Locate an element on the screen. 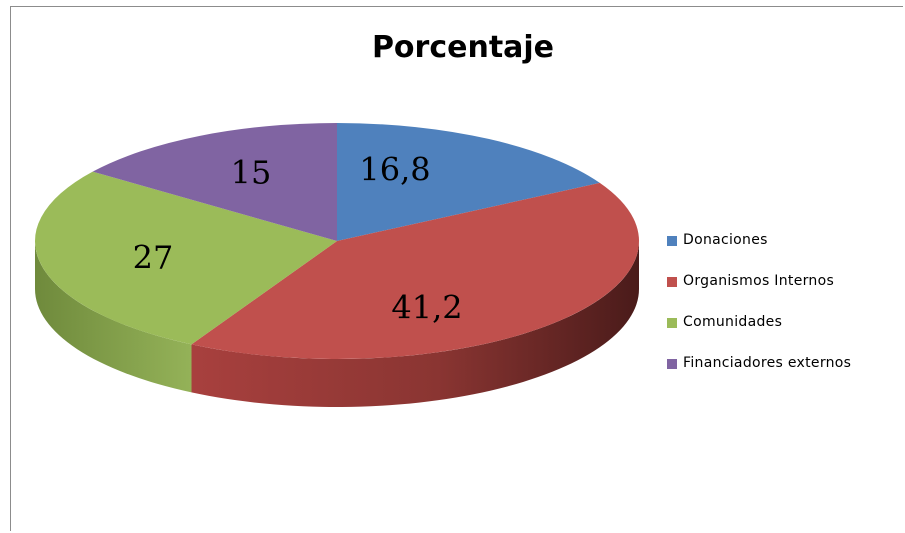 Image resolution: width=905 pixels, height=533 pixels. data-label-donaciones: 16,8 is located at coordinates (394, 170).